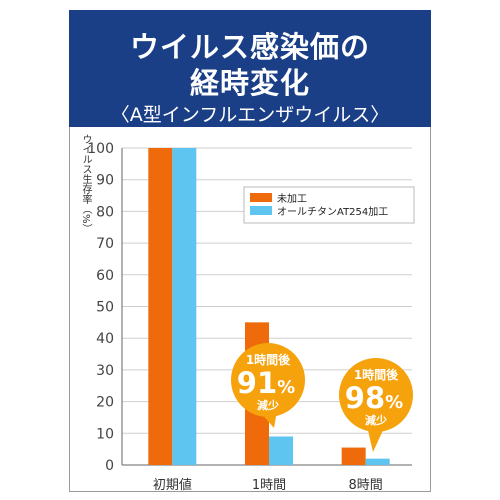 The height and width of the screenshot is (500, 500). What do you see at coordinates (329, 205) in the screenshot?
I see `legend-box` at bounding box center [329, 205].